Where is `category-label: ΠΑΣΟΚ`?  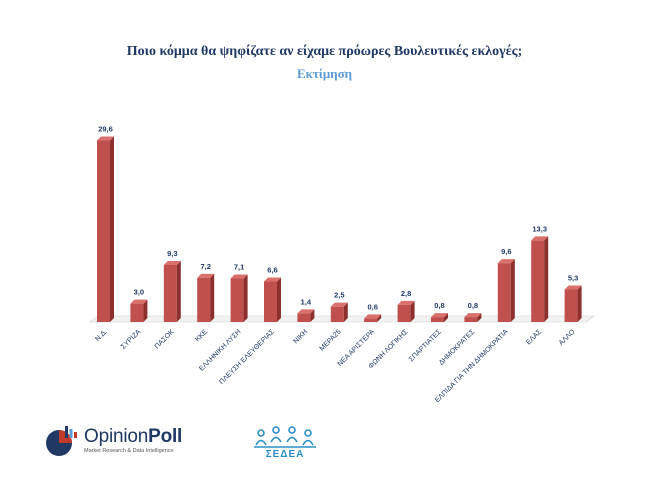 category-label: ΠΑΣΟΚ is located at coordinates (165, 339).